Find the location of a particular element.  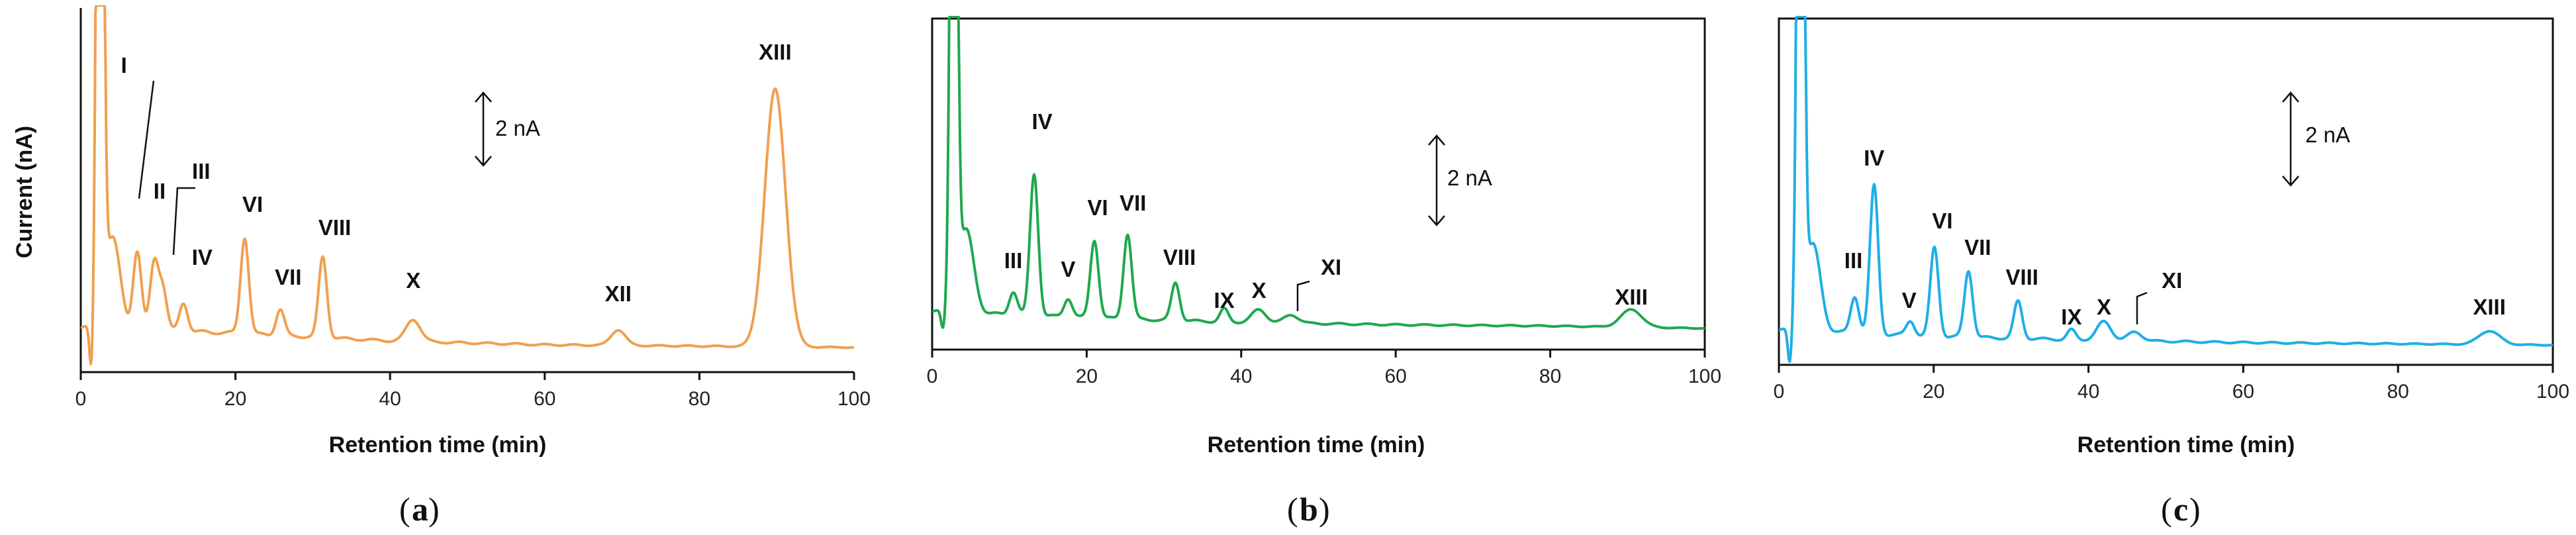

y-axis-title: Current (nA) is located at coordinates (24, 192).